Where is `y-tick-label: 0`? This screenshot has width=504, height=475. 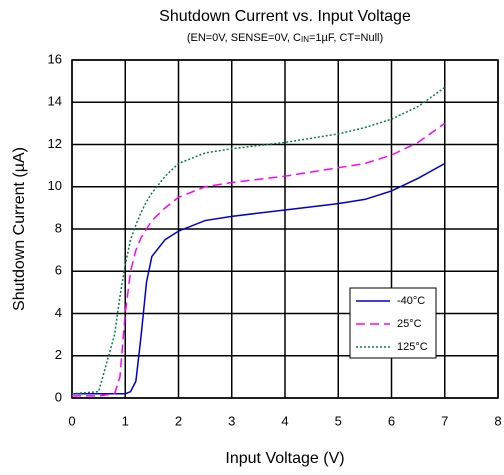 y-tick-label: 0 is located at coordinates (58, 396).